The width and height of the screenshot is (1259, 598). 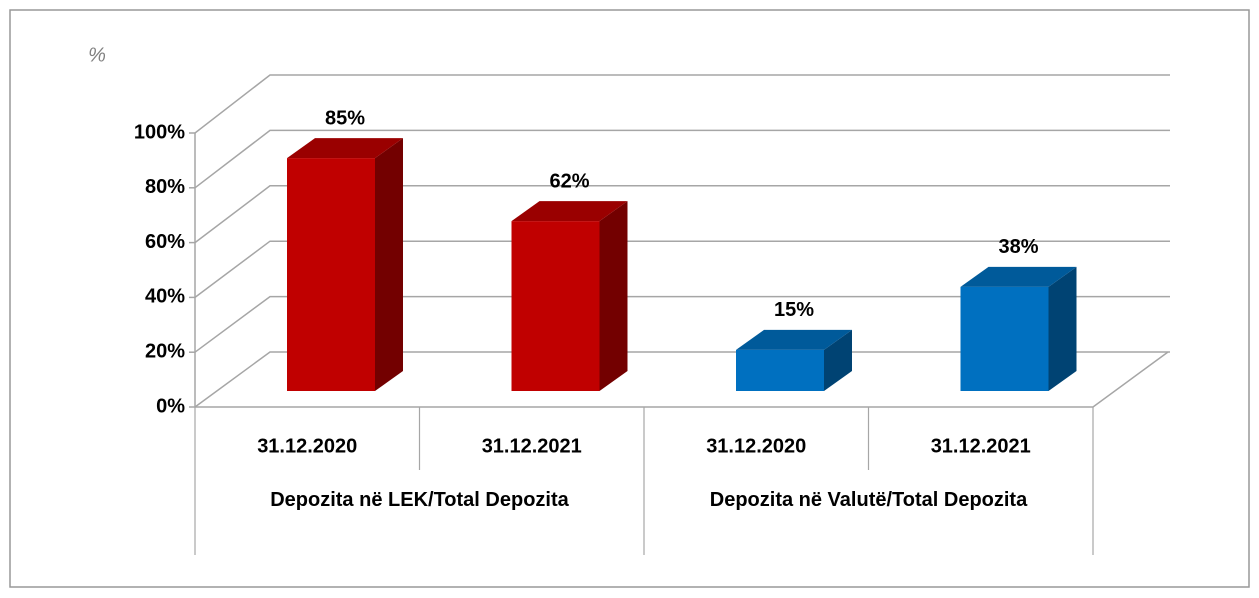 What do you see at coordinates (1018, 247) in the screenshot?
I see `value-label: 38%` at bounding box center [1018, 247].